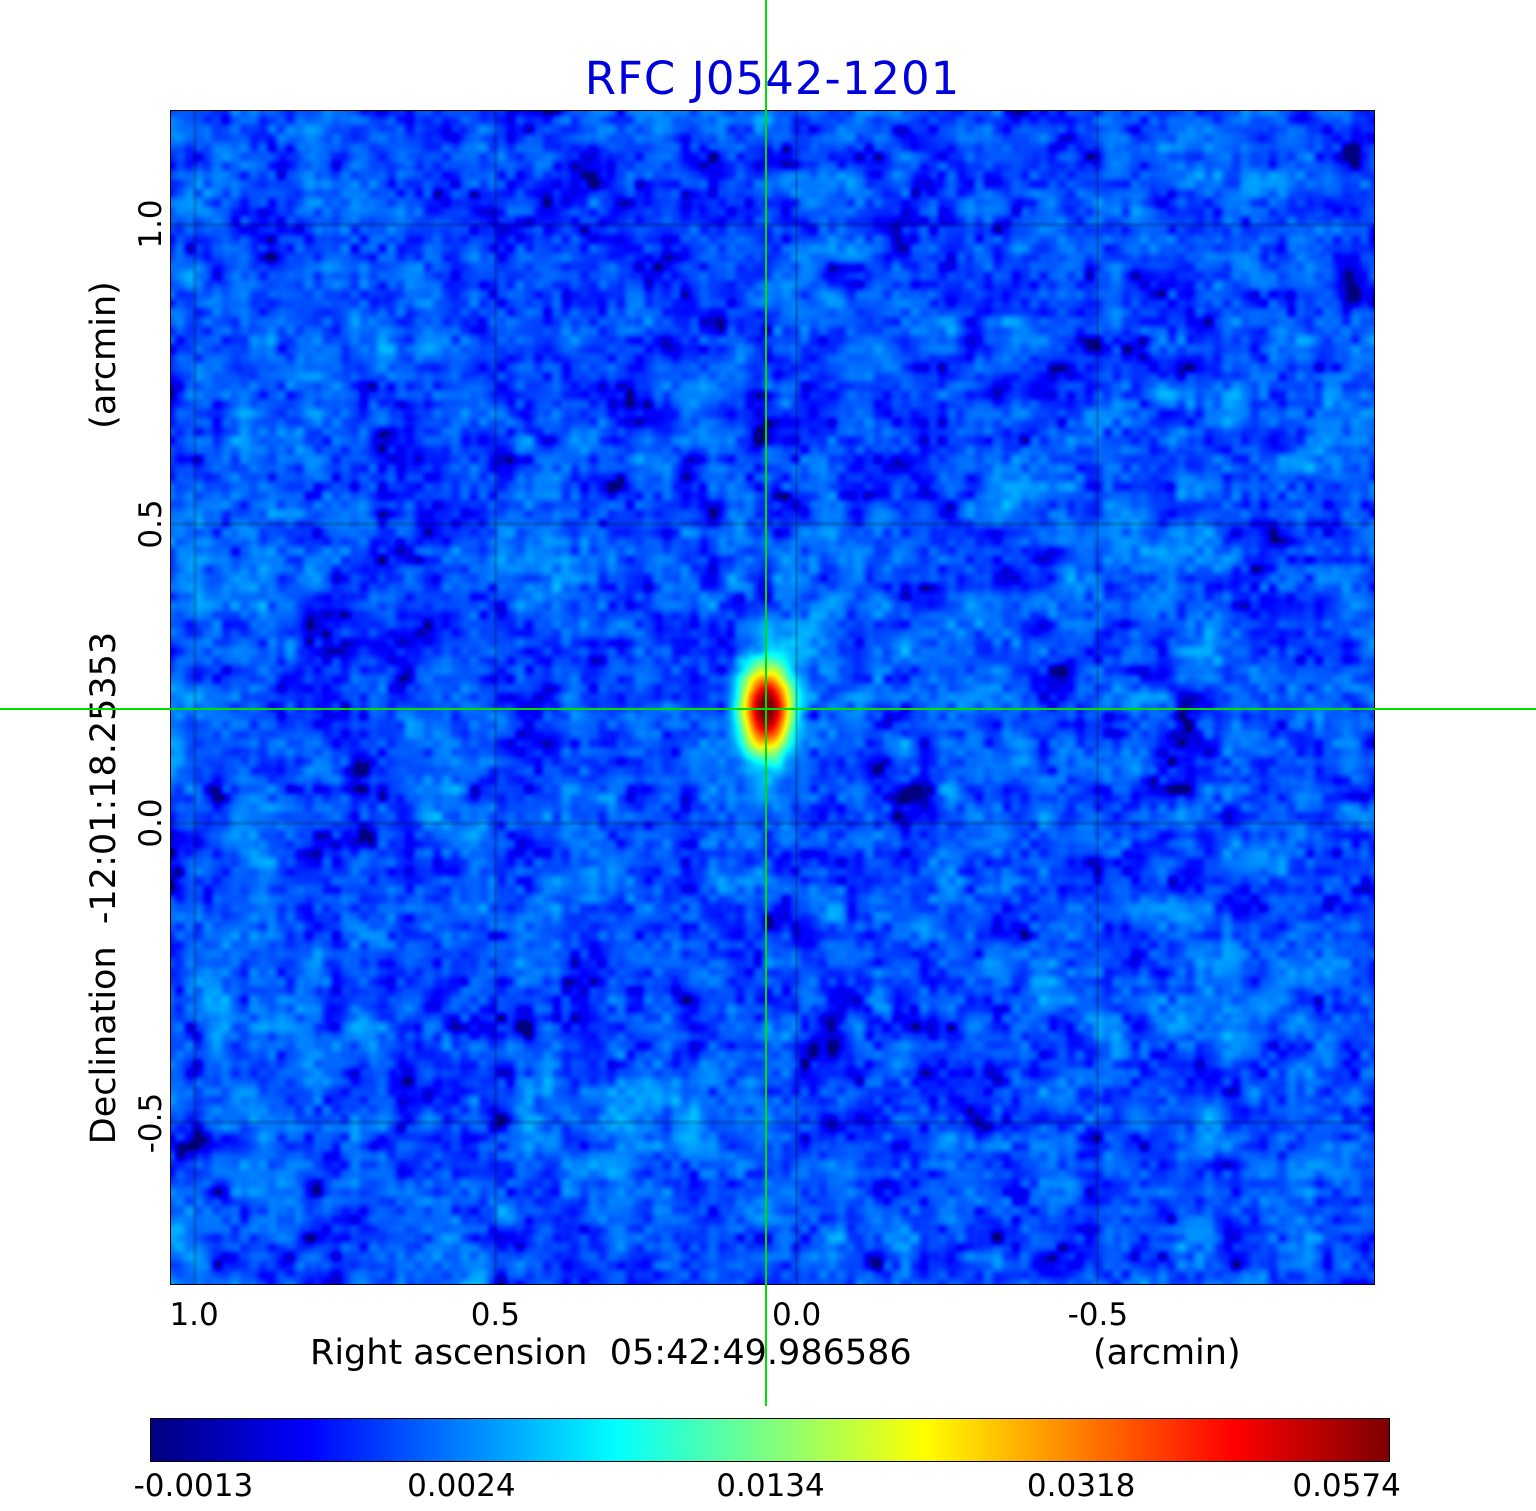 Image resolution: width=1536 pixels, height=1511 pixels. I want to click on crosshair-vertical-line, so click(766, 703).